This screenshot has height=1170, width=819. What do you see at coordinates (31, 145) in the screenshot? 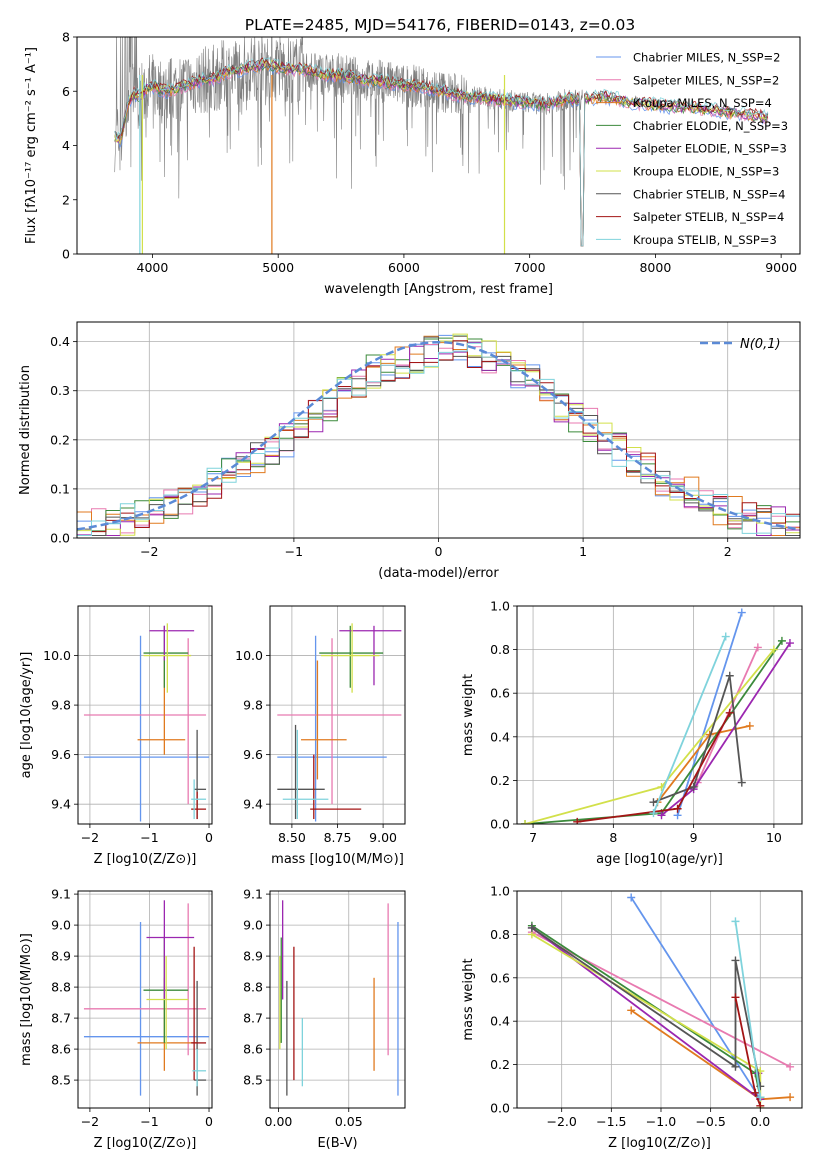
I see `y-axis-label: Flux [fλ10⁻¹⁷ erg cm⁻² s⁻¹ A⁻¹]` at bounding box center [31, 145].